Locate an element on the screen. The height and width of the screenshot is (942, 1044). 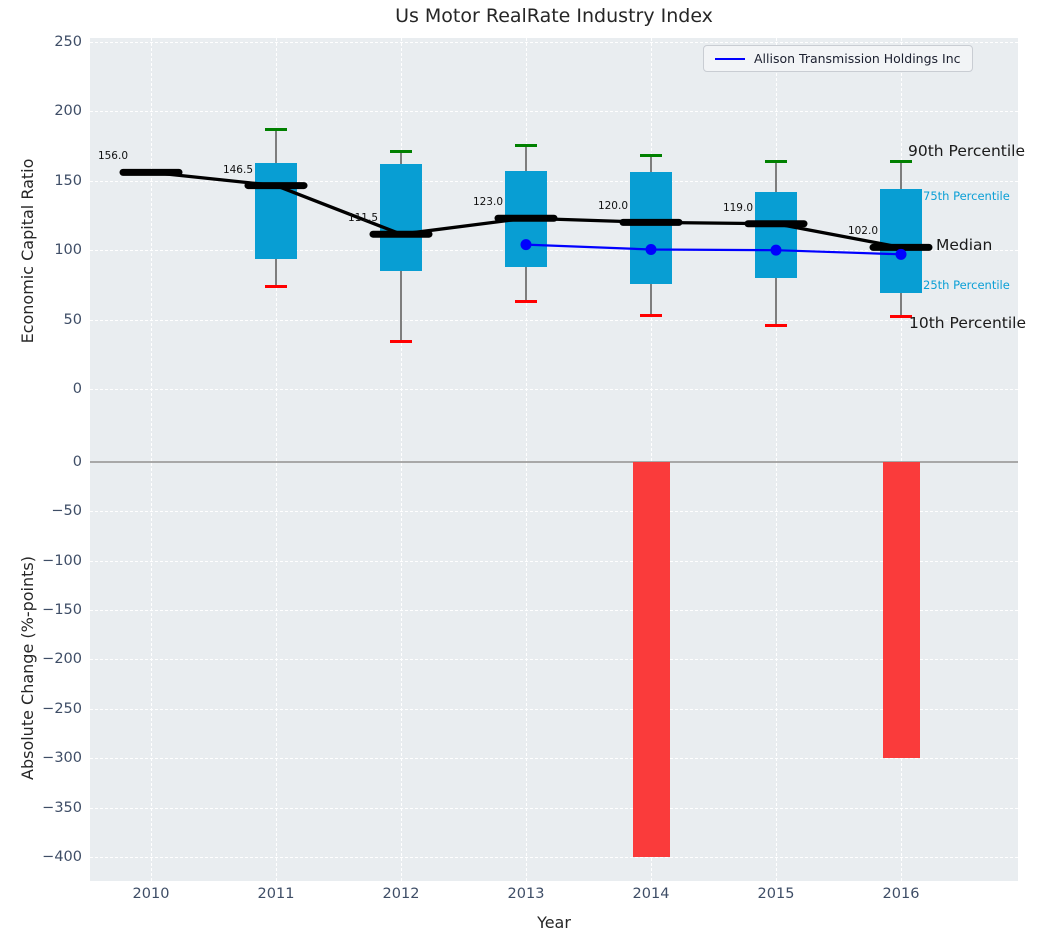
iqr-box-2012 is located at coordinates (401, 217).